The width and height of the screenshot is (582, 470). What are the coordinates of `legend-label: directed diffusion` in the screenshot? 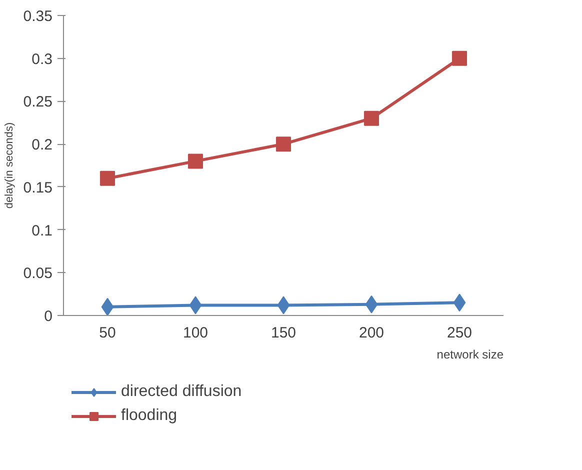 It's located at (181, 392).